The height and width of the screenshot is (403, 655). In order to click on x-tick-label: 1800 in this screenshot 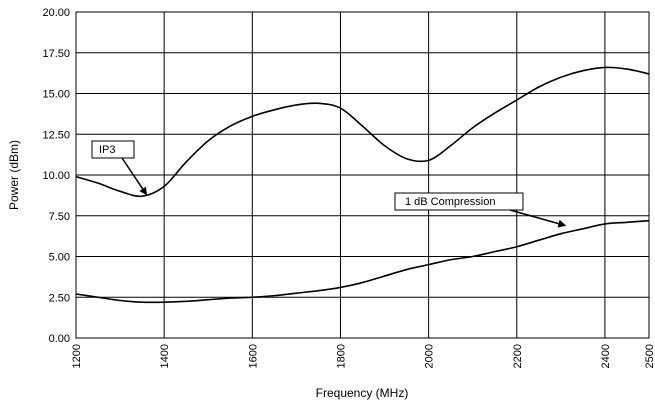, I will do `click(341, 356)`.